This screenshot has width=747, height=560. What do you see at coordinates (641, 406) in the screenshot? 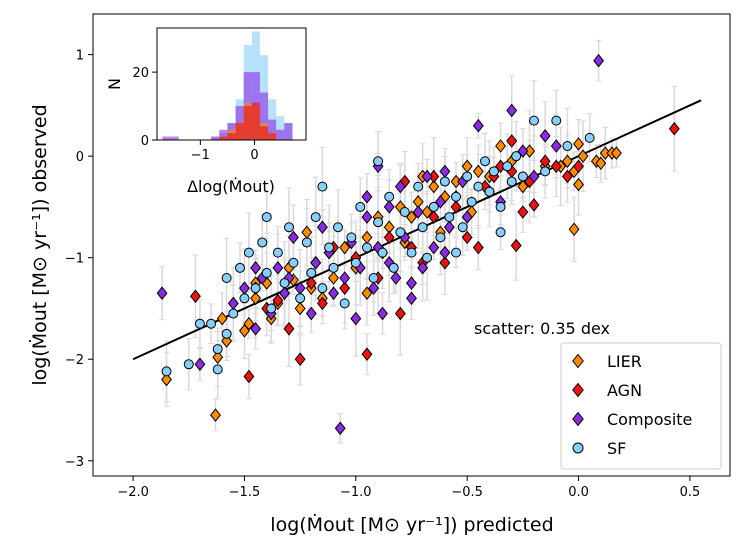
I see `legend-box` at bounding box center [641, 406].